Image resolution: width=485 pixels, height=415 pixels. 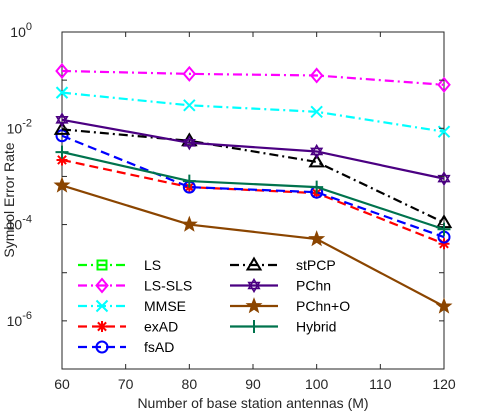 What do you see at coordinates (313, 286) in the screenshot?
I see `legend-label: PChn` at bounding box center [313, 286].